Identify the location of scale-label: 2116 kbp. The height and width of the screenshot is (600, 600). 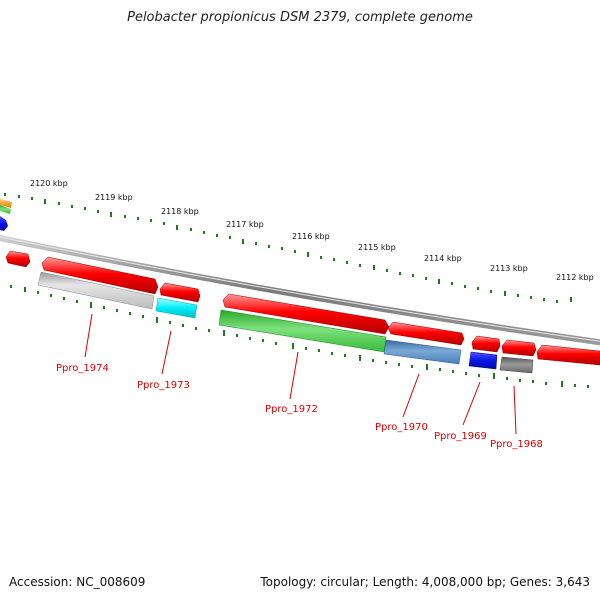
(311, 236).